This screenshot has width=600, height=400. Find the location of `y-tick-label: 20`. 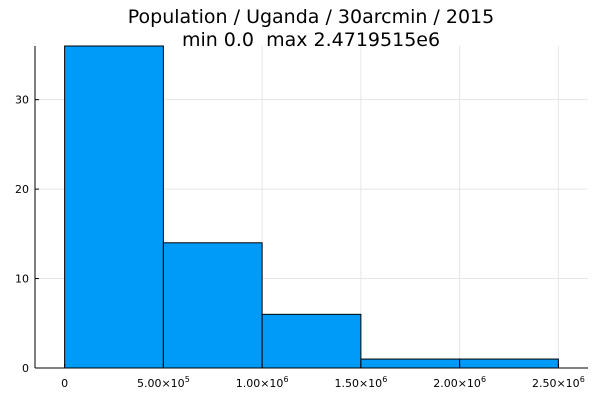

y-tick-label: 20 is located at coordinates (22, 189).